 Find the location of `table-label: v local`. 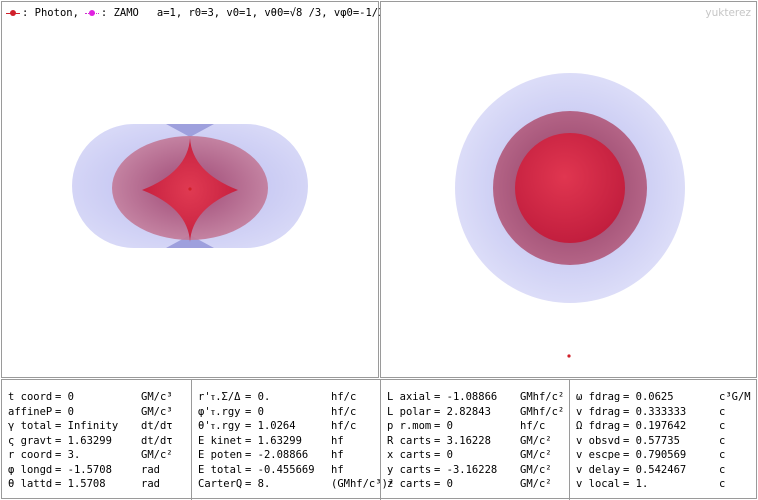

table-label: v local is located at coordinates (598, 484).